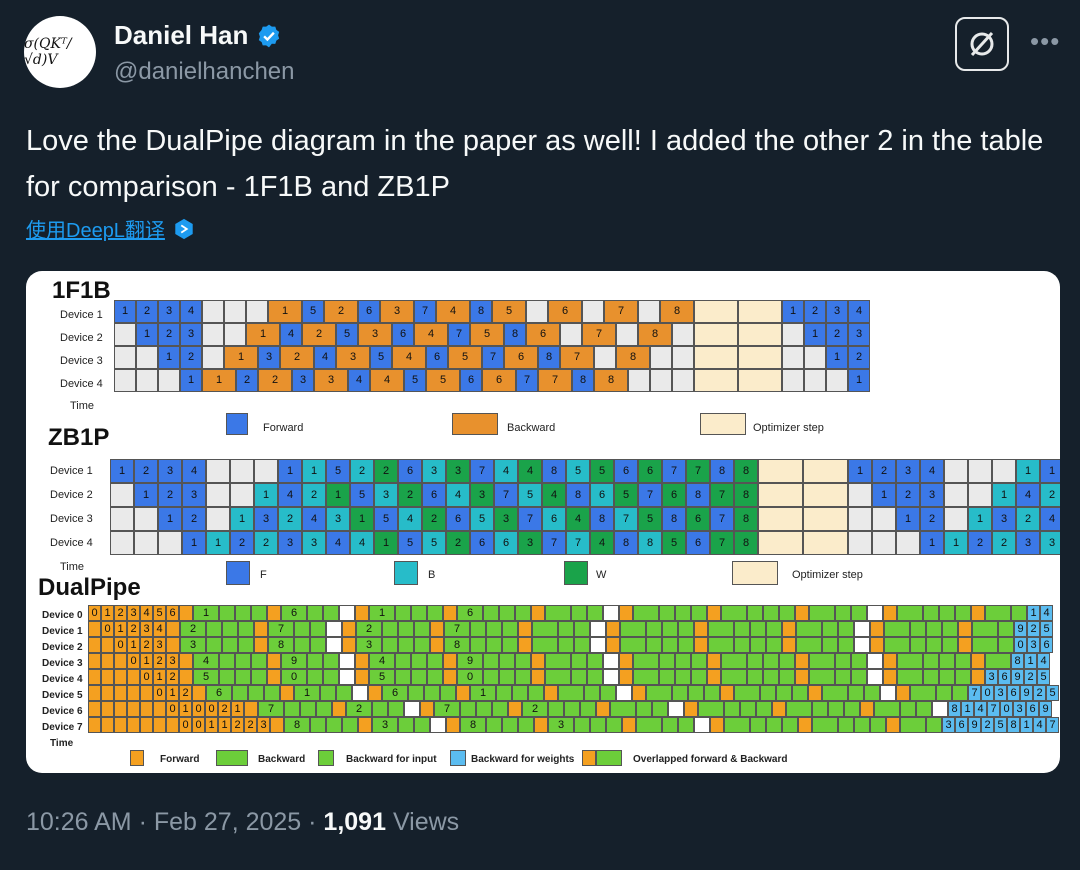  I want to click on zb1p-time-label: Time, so click(72, 567).